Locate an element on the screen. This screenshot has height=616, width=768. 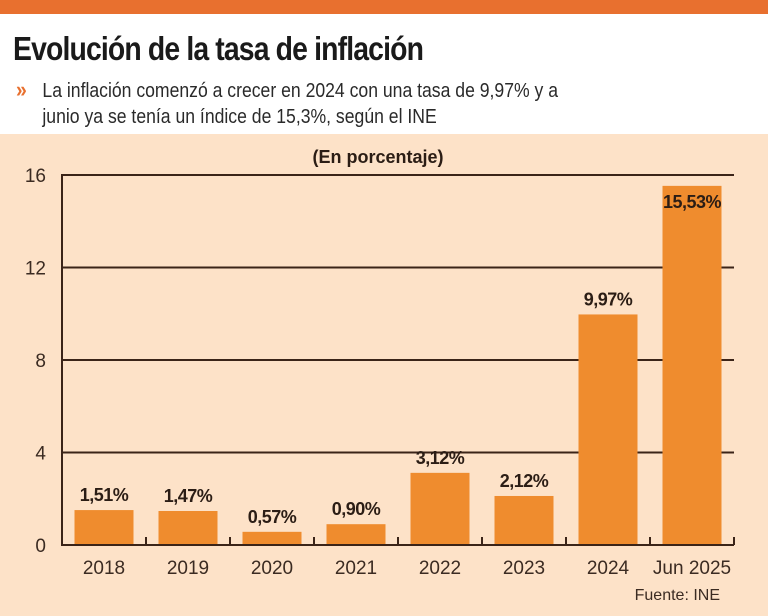
bar-2018 is located at coordinates (104, 527).